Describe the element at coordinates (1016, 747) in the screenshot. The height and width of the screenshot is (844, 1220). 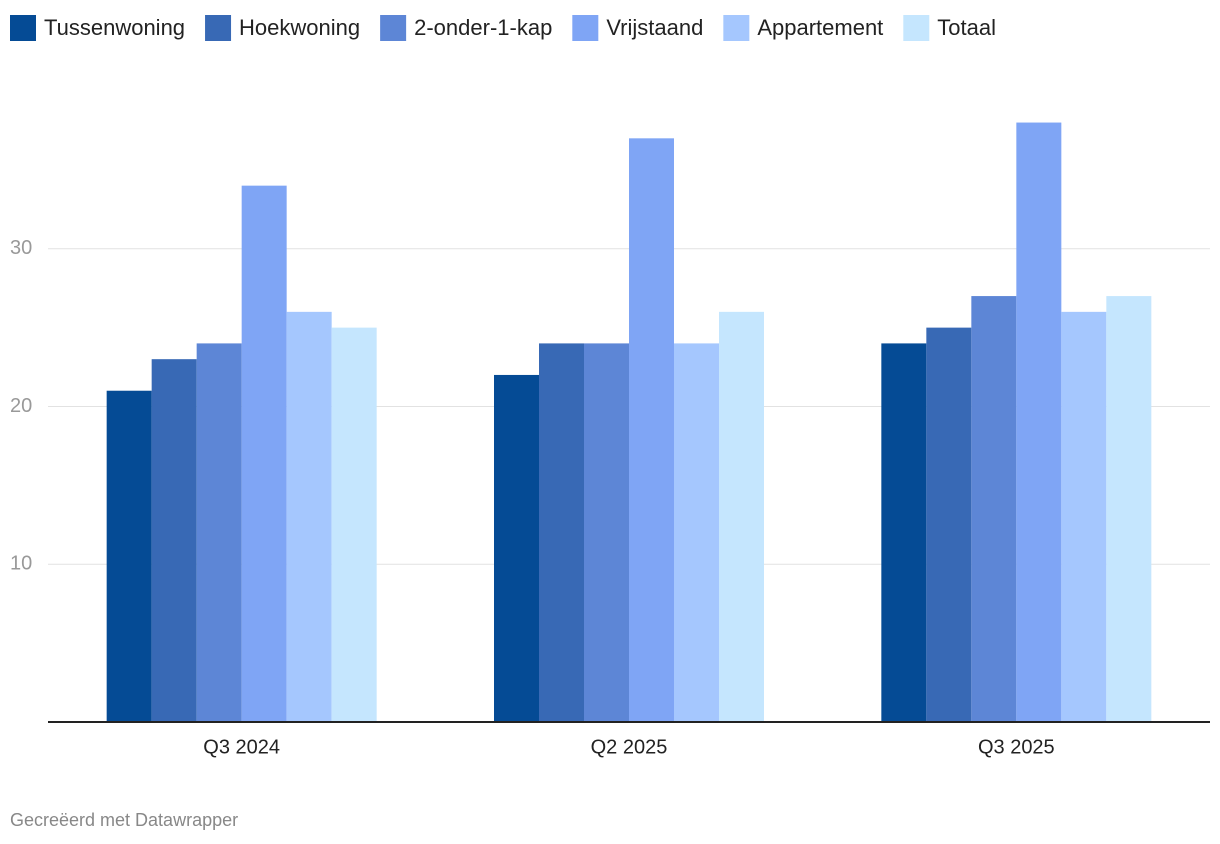
I see `x-tick-label: Q3 2025` at that location.